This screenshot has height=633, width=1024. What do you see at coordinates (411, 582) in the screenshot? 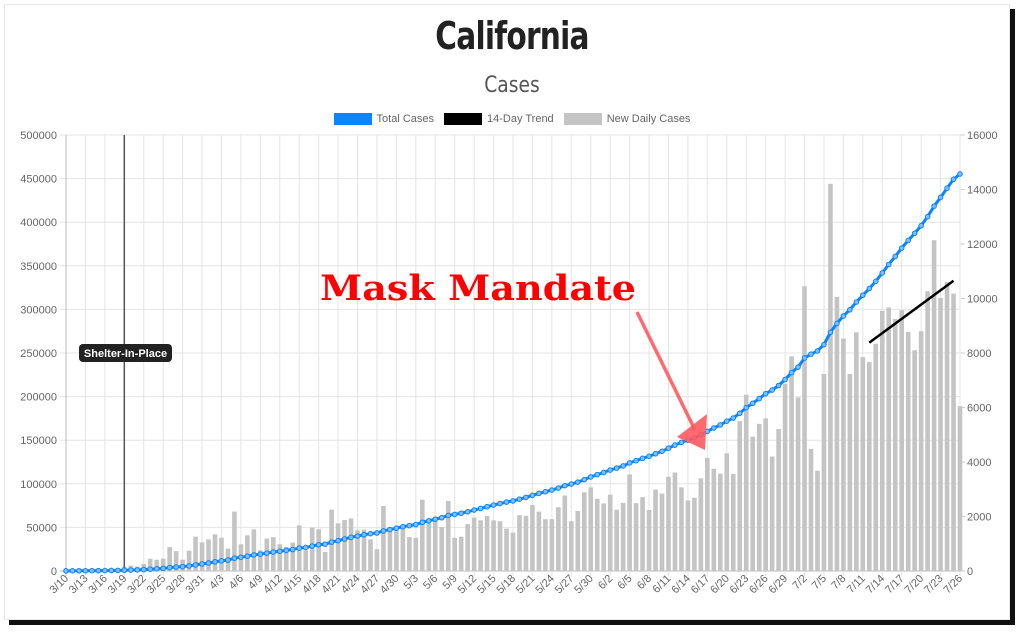
I see `x-tick-label: 5/3` at bounding box center [411, 582].